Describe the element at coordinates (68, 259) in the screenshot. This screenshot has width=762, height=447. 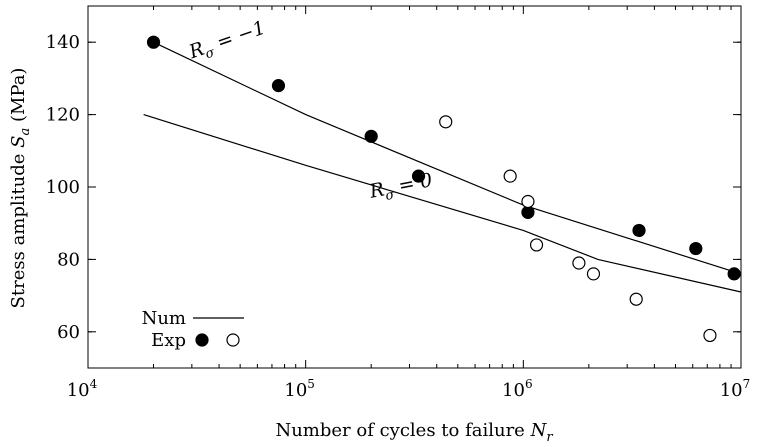
I see `y-tick-label: 80` at that location.